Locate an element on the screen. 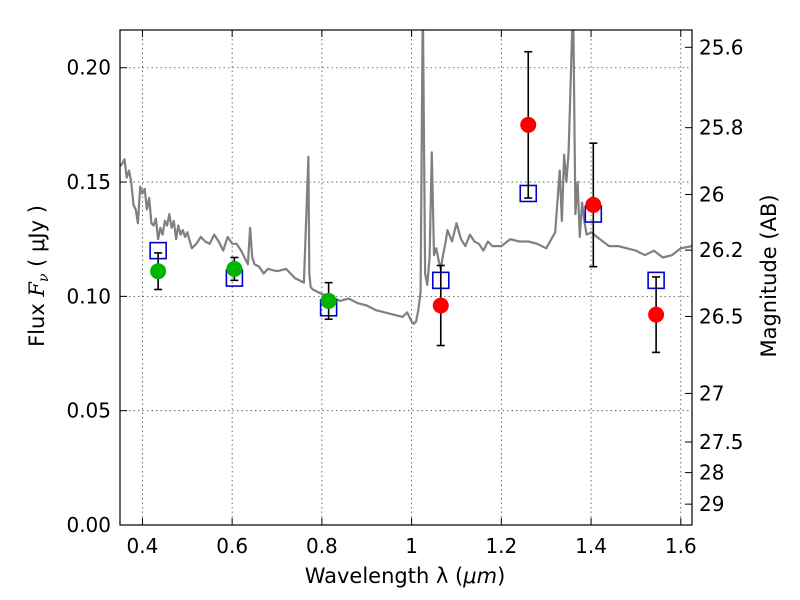 This screenshot has height=600, width=800. magnitude-tick-label: 29 is located at coordinates (711, 504).